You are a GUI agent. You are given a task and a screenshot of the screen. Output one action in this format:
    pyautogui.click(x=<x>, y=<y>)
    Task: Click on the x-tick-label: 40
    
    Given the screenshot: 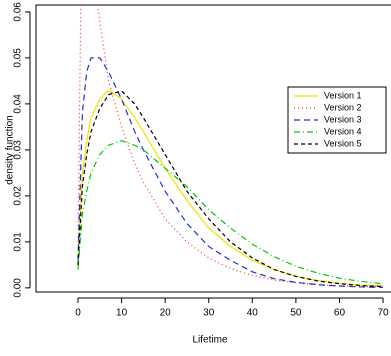 What is the action you would take?
    pyautogui.click(x=253, y=313)
    